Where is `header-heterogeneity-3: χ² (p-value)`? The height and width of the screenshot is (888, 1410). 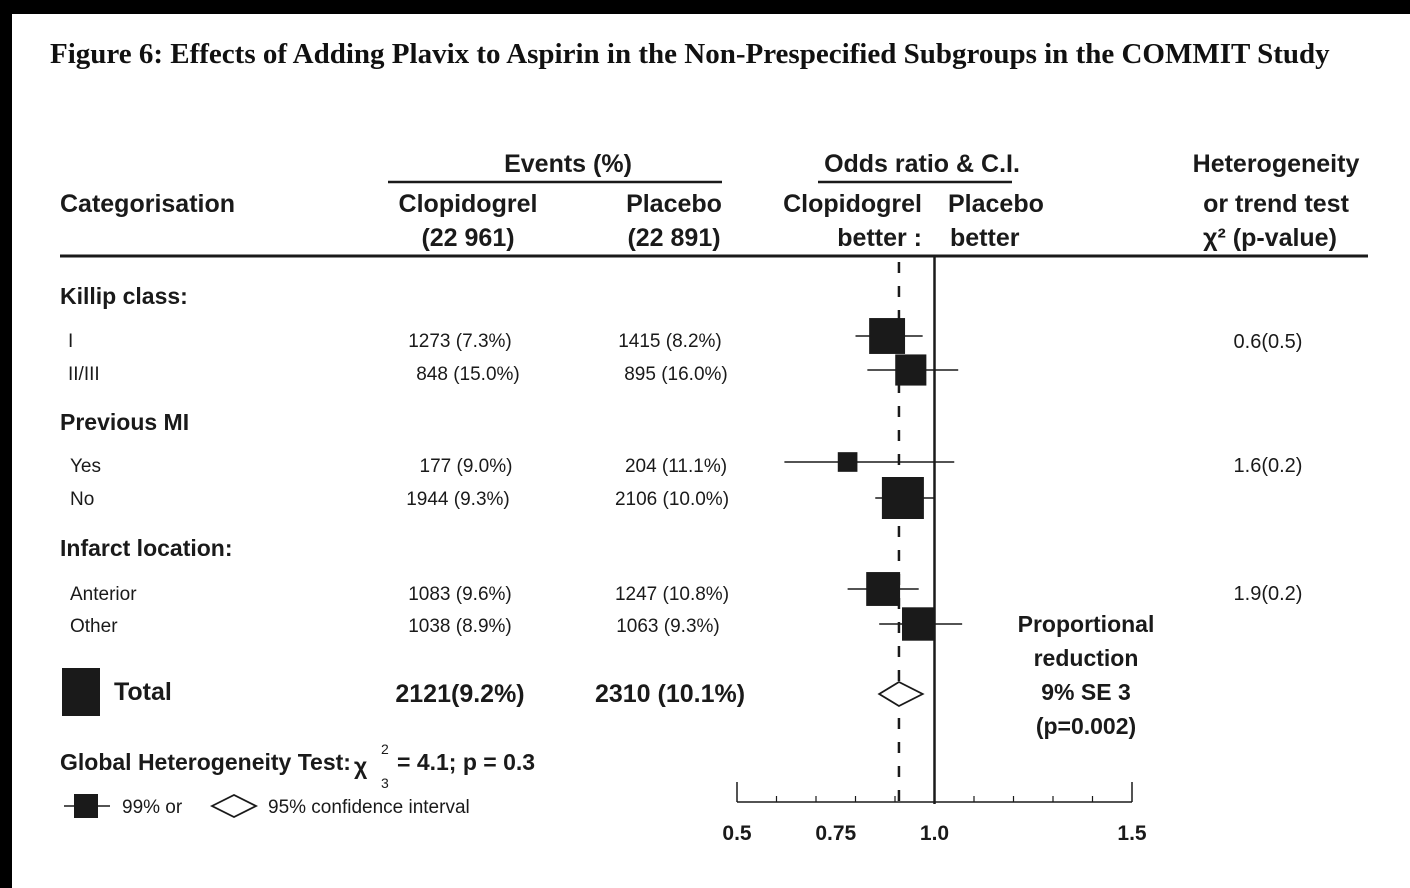
header-heterogeneity-3: χ² (p-value) is located at coordinates (1270, 238).